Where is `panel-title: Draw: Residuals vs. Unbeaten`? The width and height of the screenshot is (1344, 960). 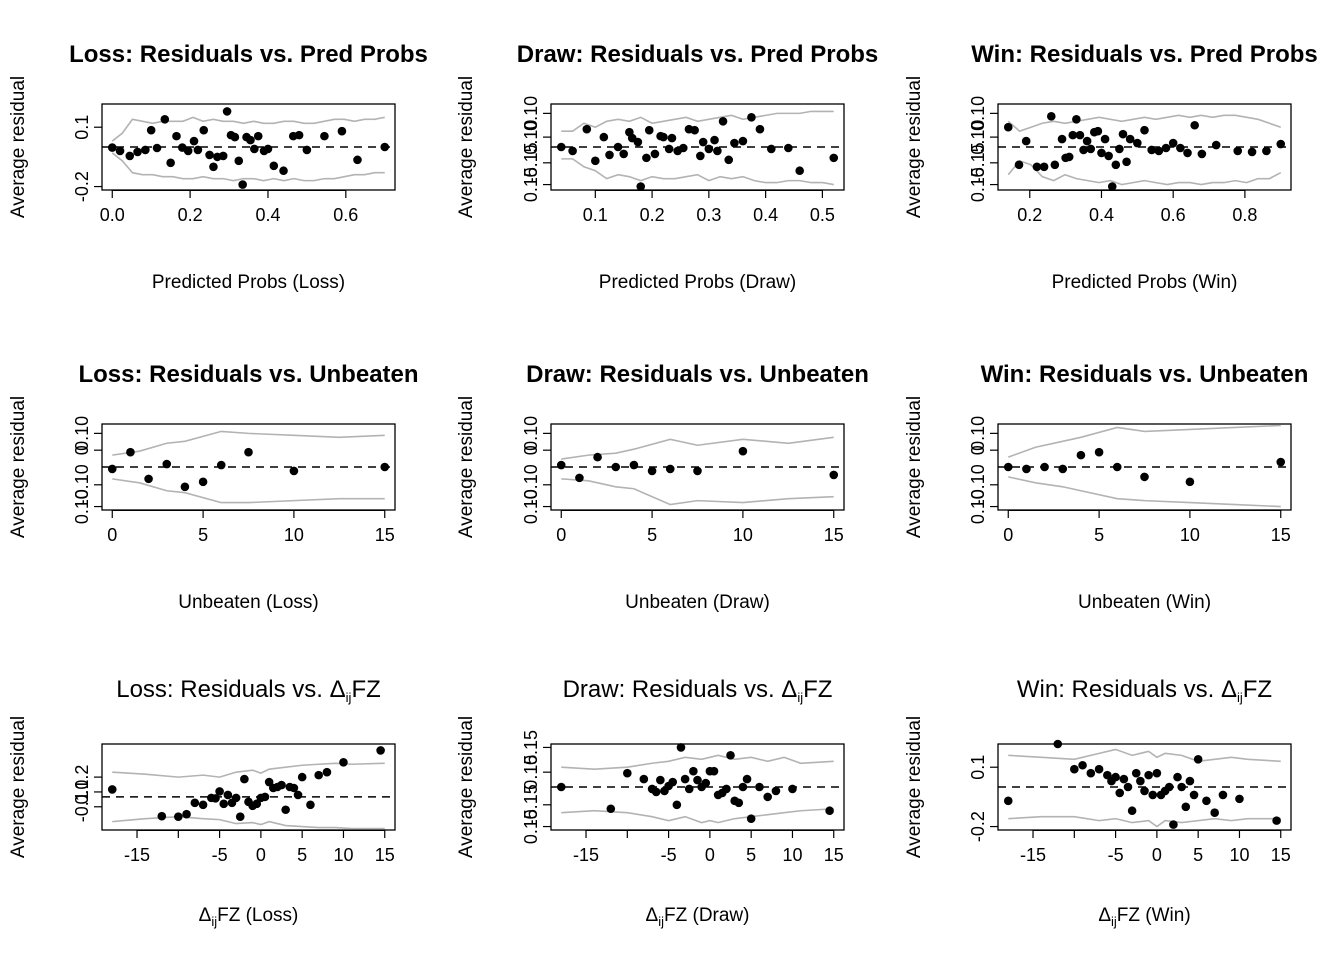
panel-title: Draw: Residuals vs. Unbeaten is located at coordinates (697, 374).